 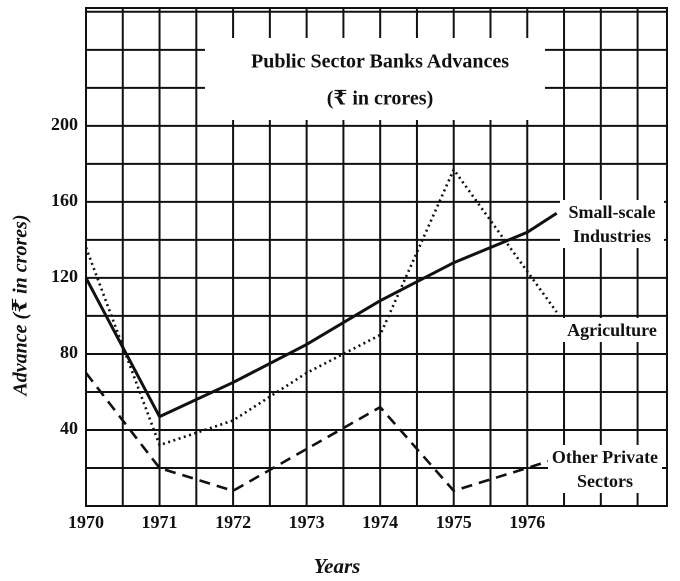 What do you see at coordinates (605, 469) in the screenshot?
I see `series-label: Other Private Sectors` at bounding box center [605, 469].